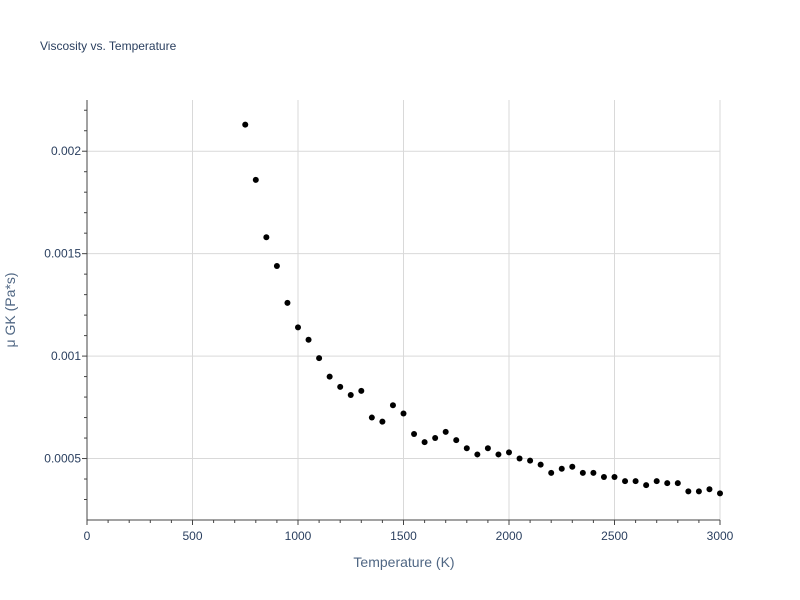  What do you see at coordinates (298, 536) in the screenshot?
I see `x-tick-label: 1000` at bounding box center [298, 536].